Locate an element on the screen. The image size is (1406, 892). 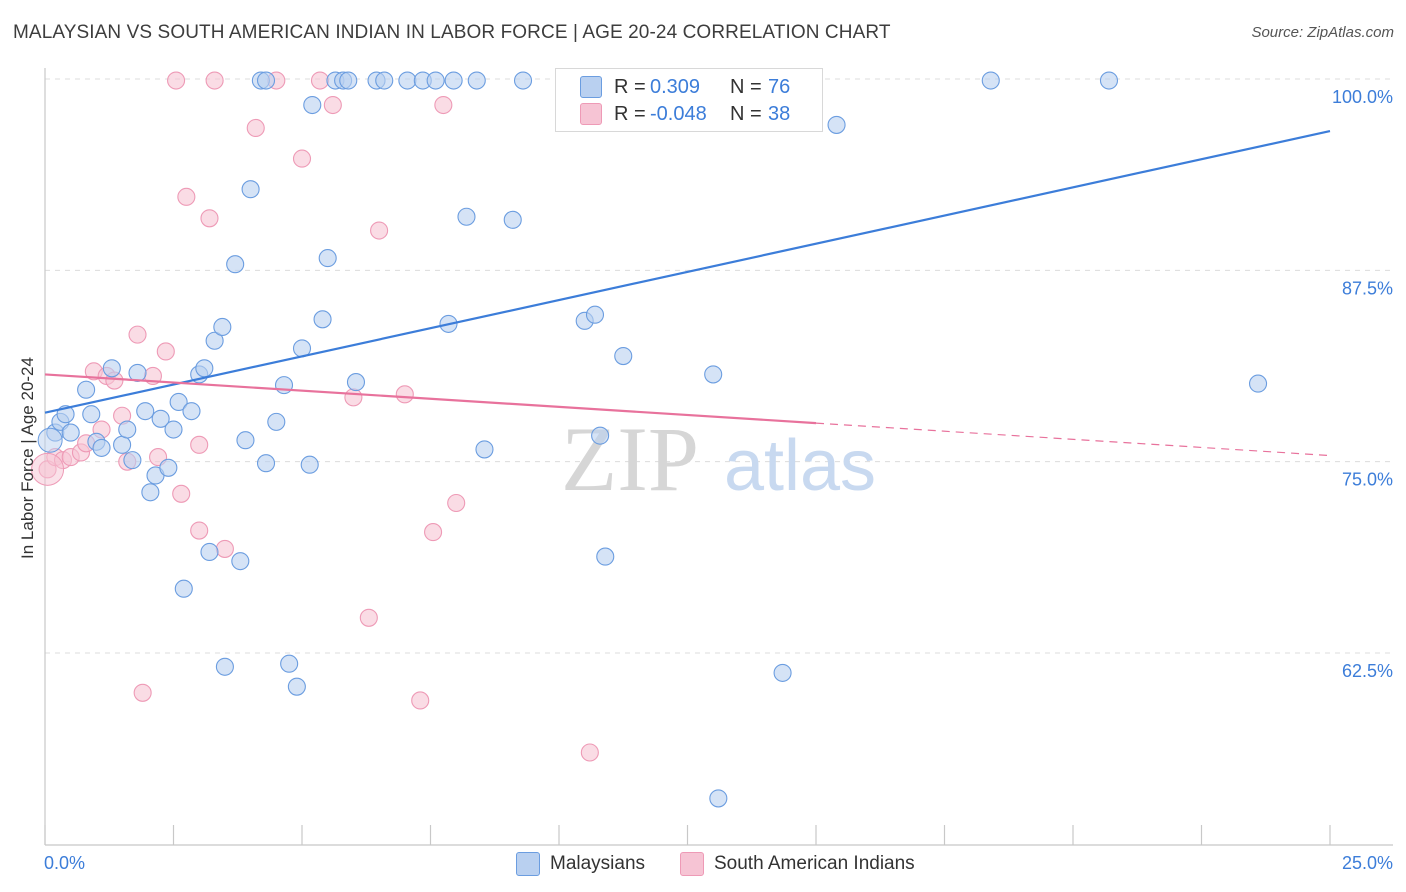
legend-item-south-american-indians: South American Indians is located at coordinates (797, 864).